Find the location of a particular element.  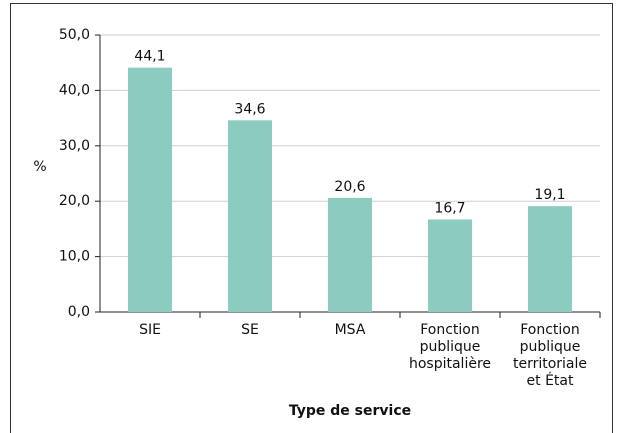

x-tick-label: Fonction publique hospitalière is located at coordinates (450, 347).